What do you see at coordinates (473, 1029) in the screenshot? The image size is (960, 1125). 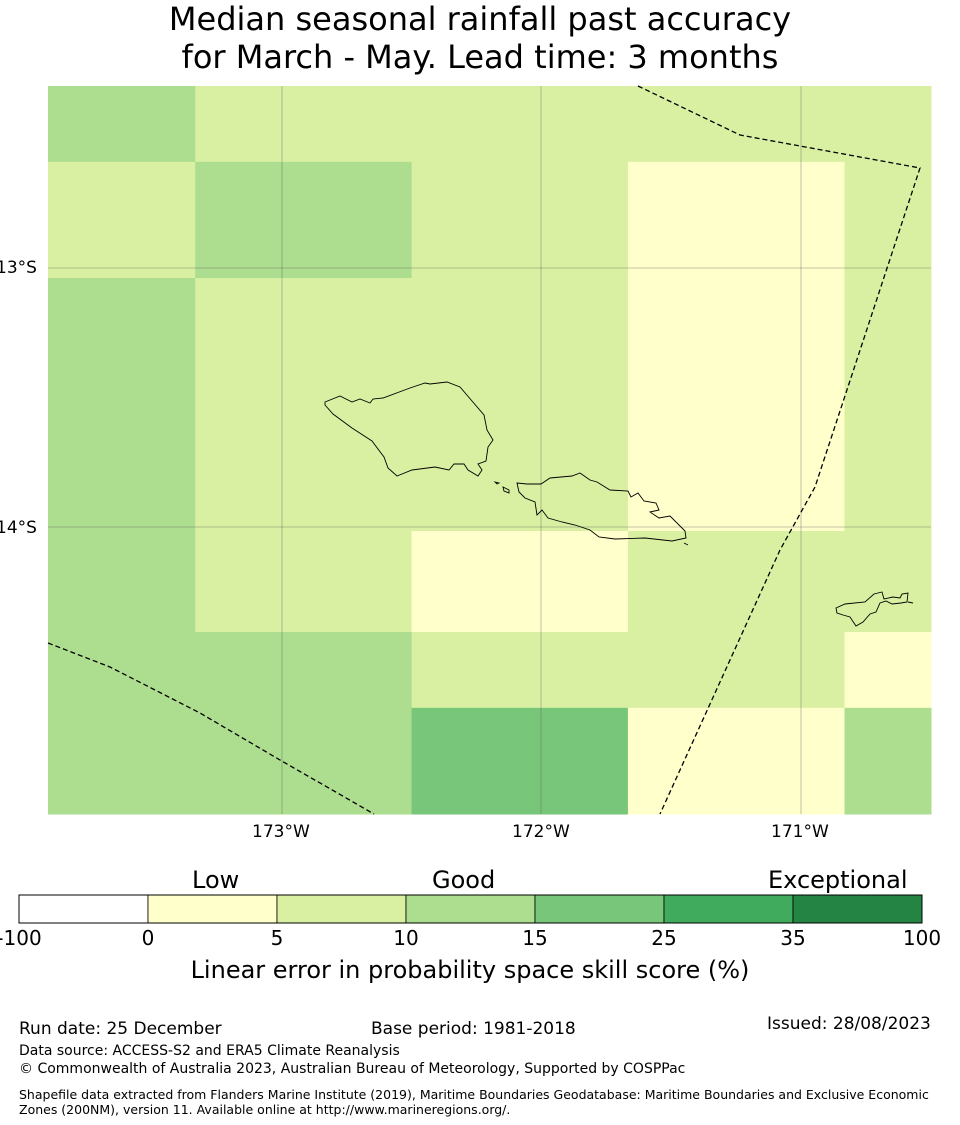 I see `base-period: Base period: 1981-2018` at bounding box center [473, 1029].